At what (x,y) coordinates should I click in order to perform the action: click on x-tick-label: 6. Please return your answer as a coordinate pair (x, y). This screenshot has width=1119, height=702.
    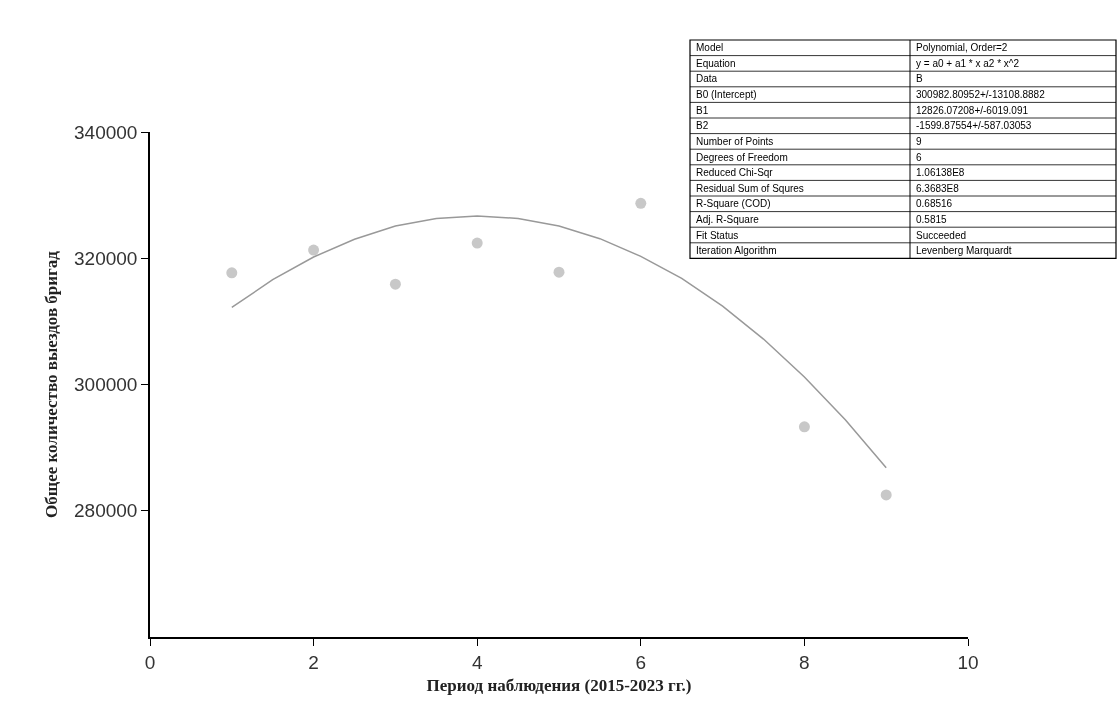
    Looking at the image, I should click on (641, 662).